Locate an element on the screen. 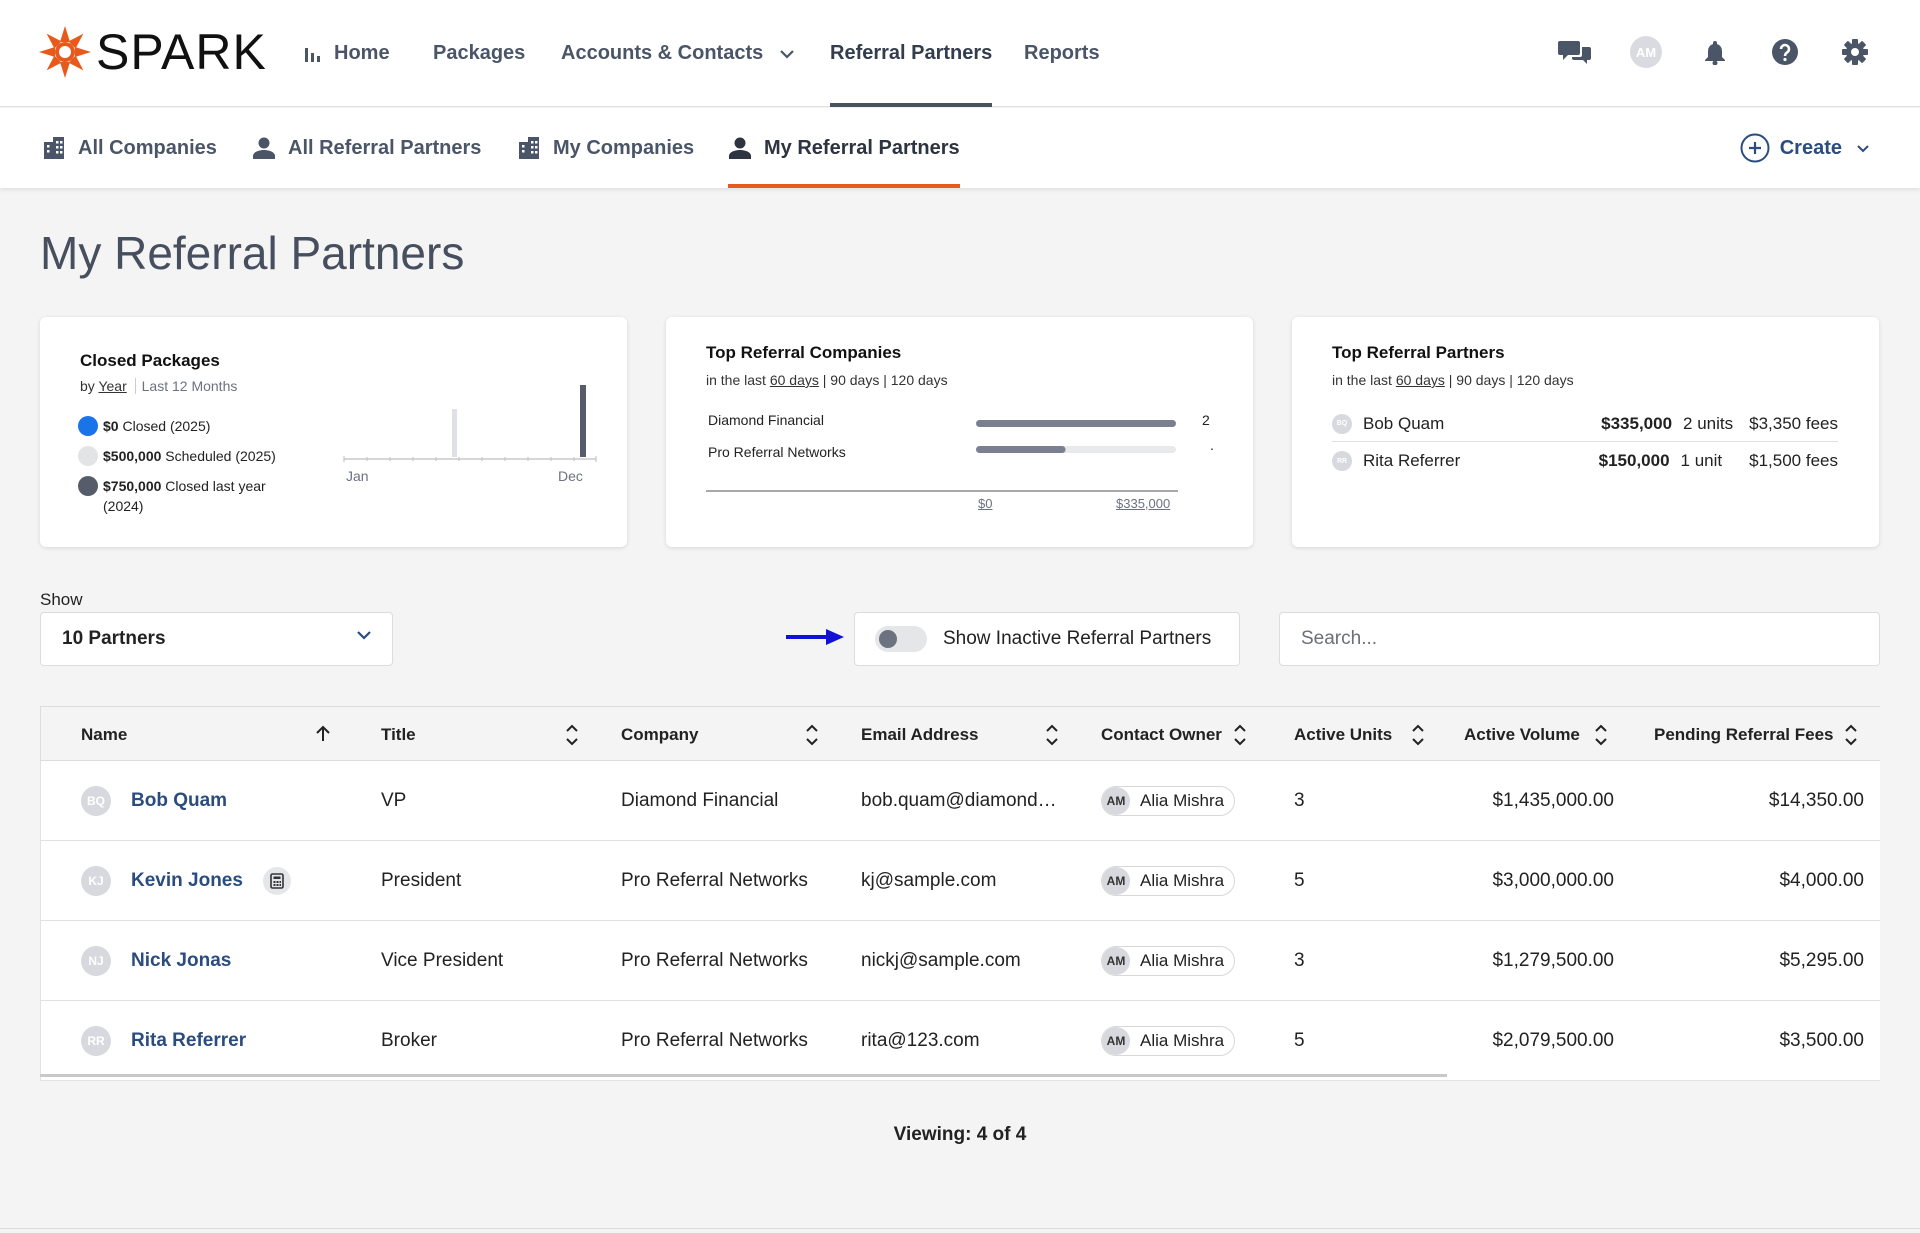 This screenshot has width=1920, height=1233. toggle-knob is located at coordinates (888, 639).